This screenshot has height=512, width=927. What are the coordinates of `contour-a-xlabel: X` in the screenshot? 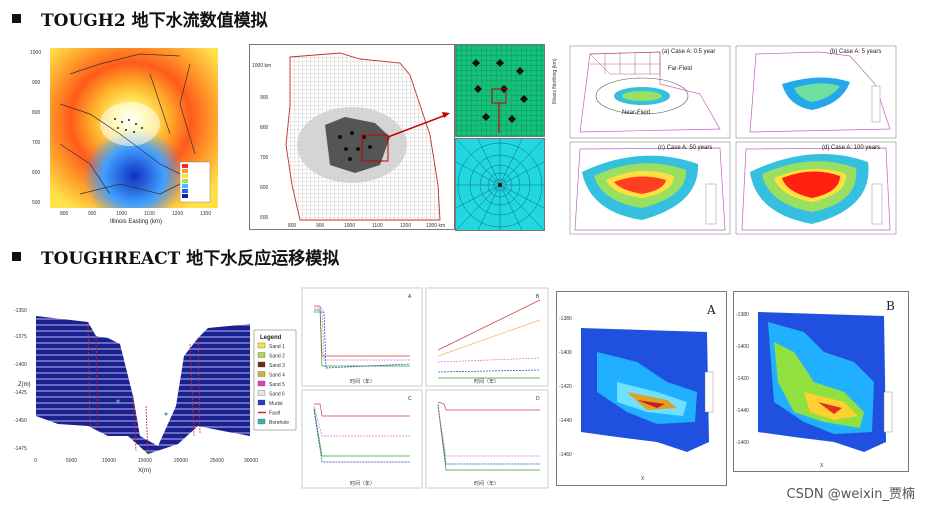 It's located at (643, 479).